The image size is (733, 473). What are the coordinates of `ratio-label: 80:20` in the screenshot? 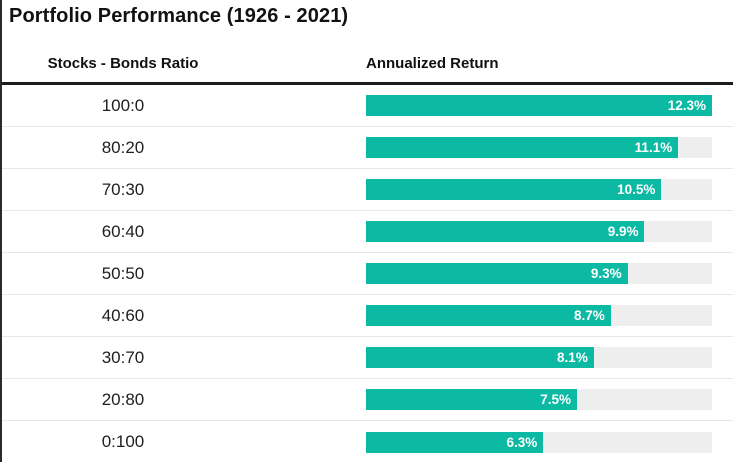 It's located at (123, 147).